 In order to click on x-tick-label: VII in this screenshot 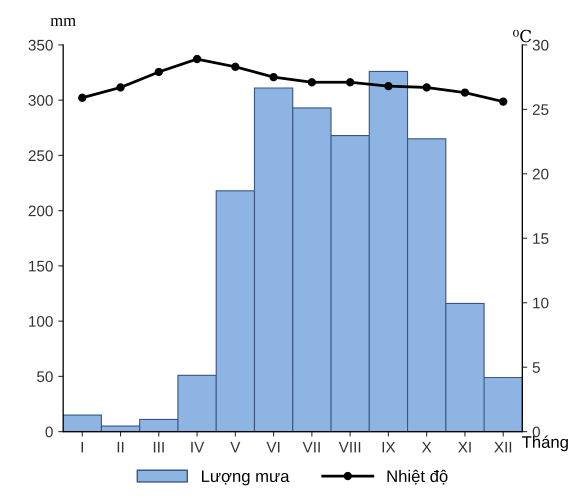, I will do `click(311, 447)`.